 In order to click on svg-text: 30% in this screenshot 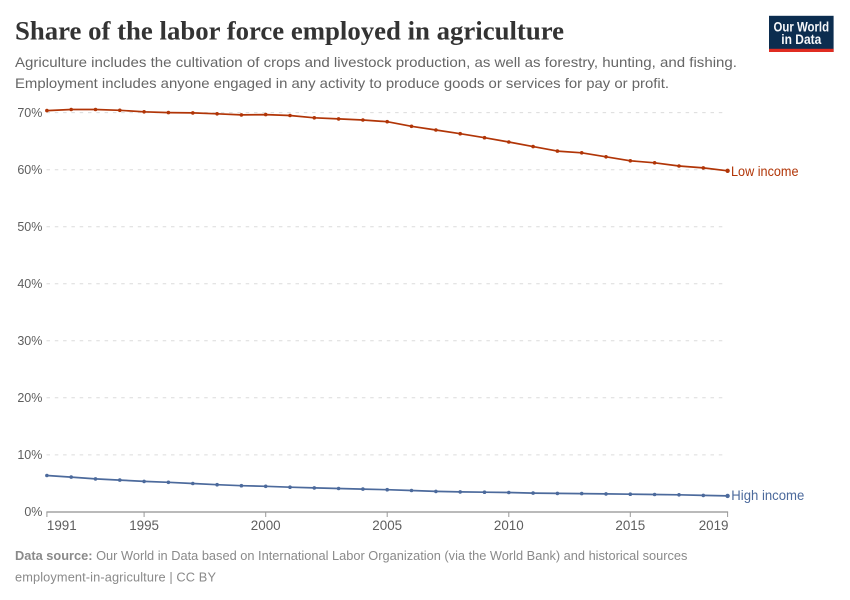, I will do `click(29, 341)`.